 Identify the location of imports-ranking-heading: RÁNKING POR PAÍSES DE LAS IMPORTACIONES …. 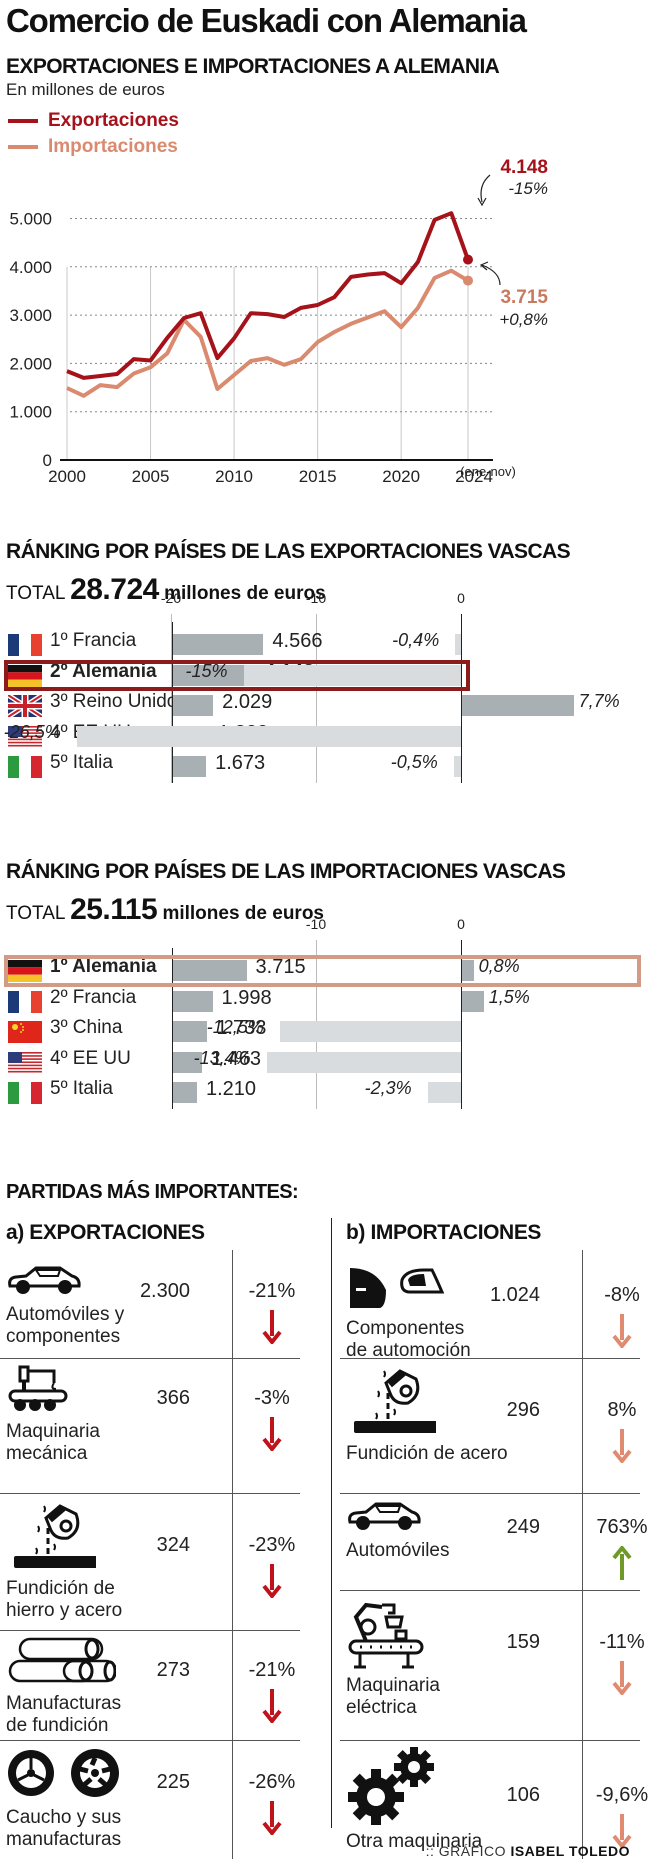
(286, 871).